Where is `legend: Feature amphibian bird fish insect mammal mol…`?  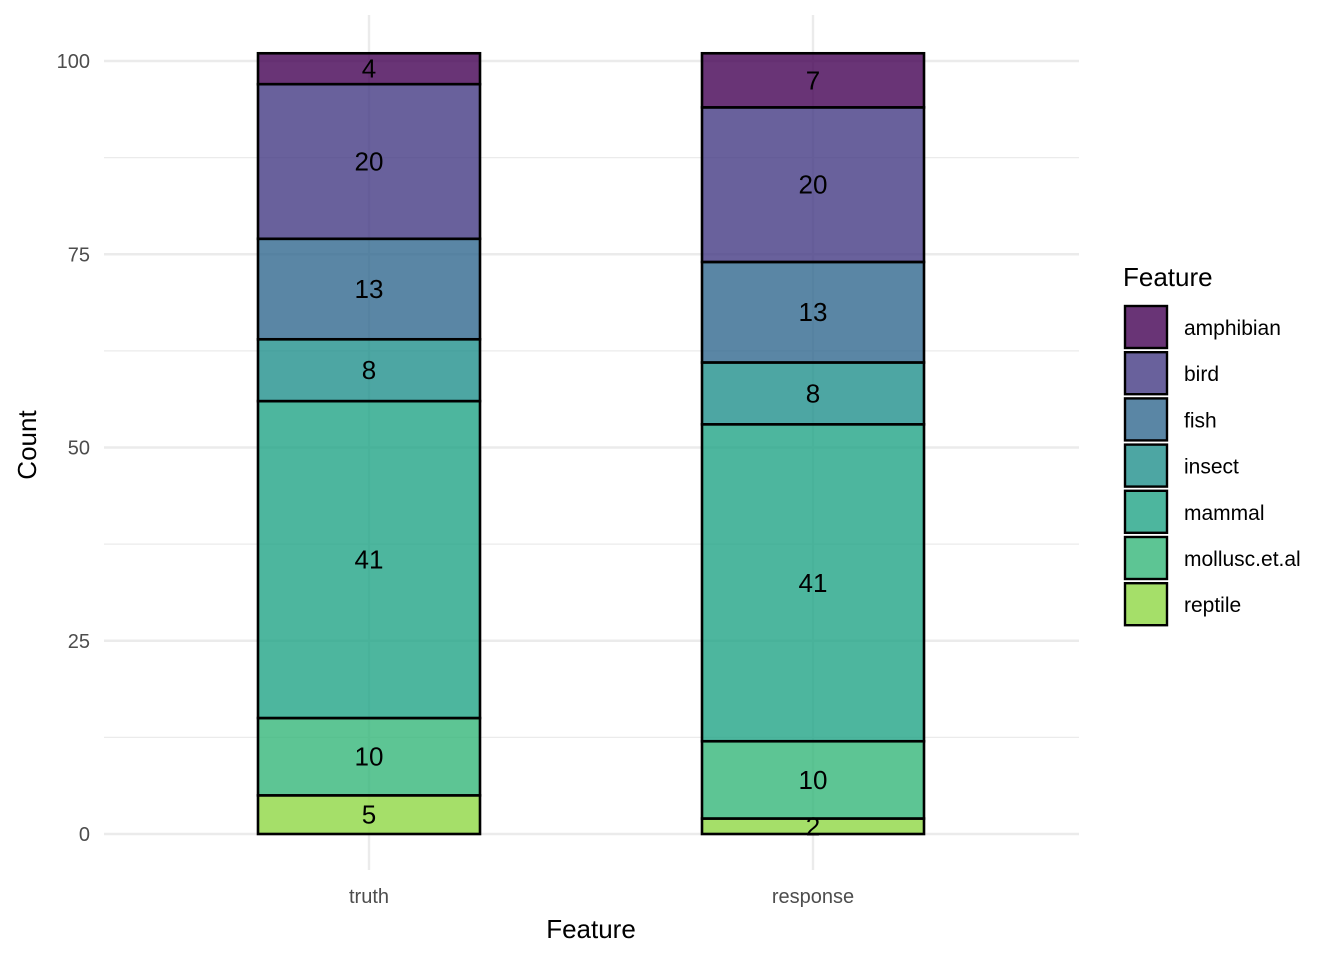
legend: Feature amphibian bird fish insect mammal mol… is located at coordinates (1212, 444).